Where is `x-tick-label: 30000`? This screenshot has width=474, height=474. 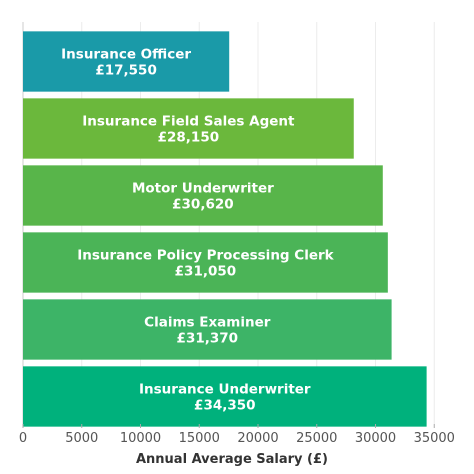
x-tick-label: 30000 is located at coordinates (375, 438).